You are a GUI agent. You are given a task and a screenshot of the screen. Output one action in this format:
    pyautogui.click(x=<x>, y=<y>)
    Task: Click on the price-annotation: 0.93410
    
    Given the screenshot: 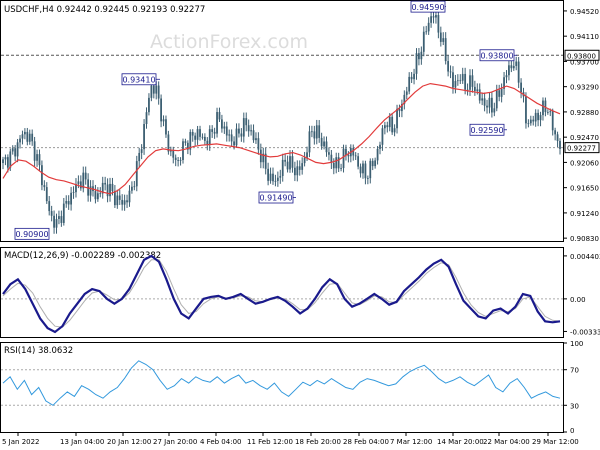 What is the action you would take?
    pyautogui.click(x=140, y=79)
    